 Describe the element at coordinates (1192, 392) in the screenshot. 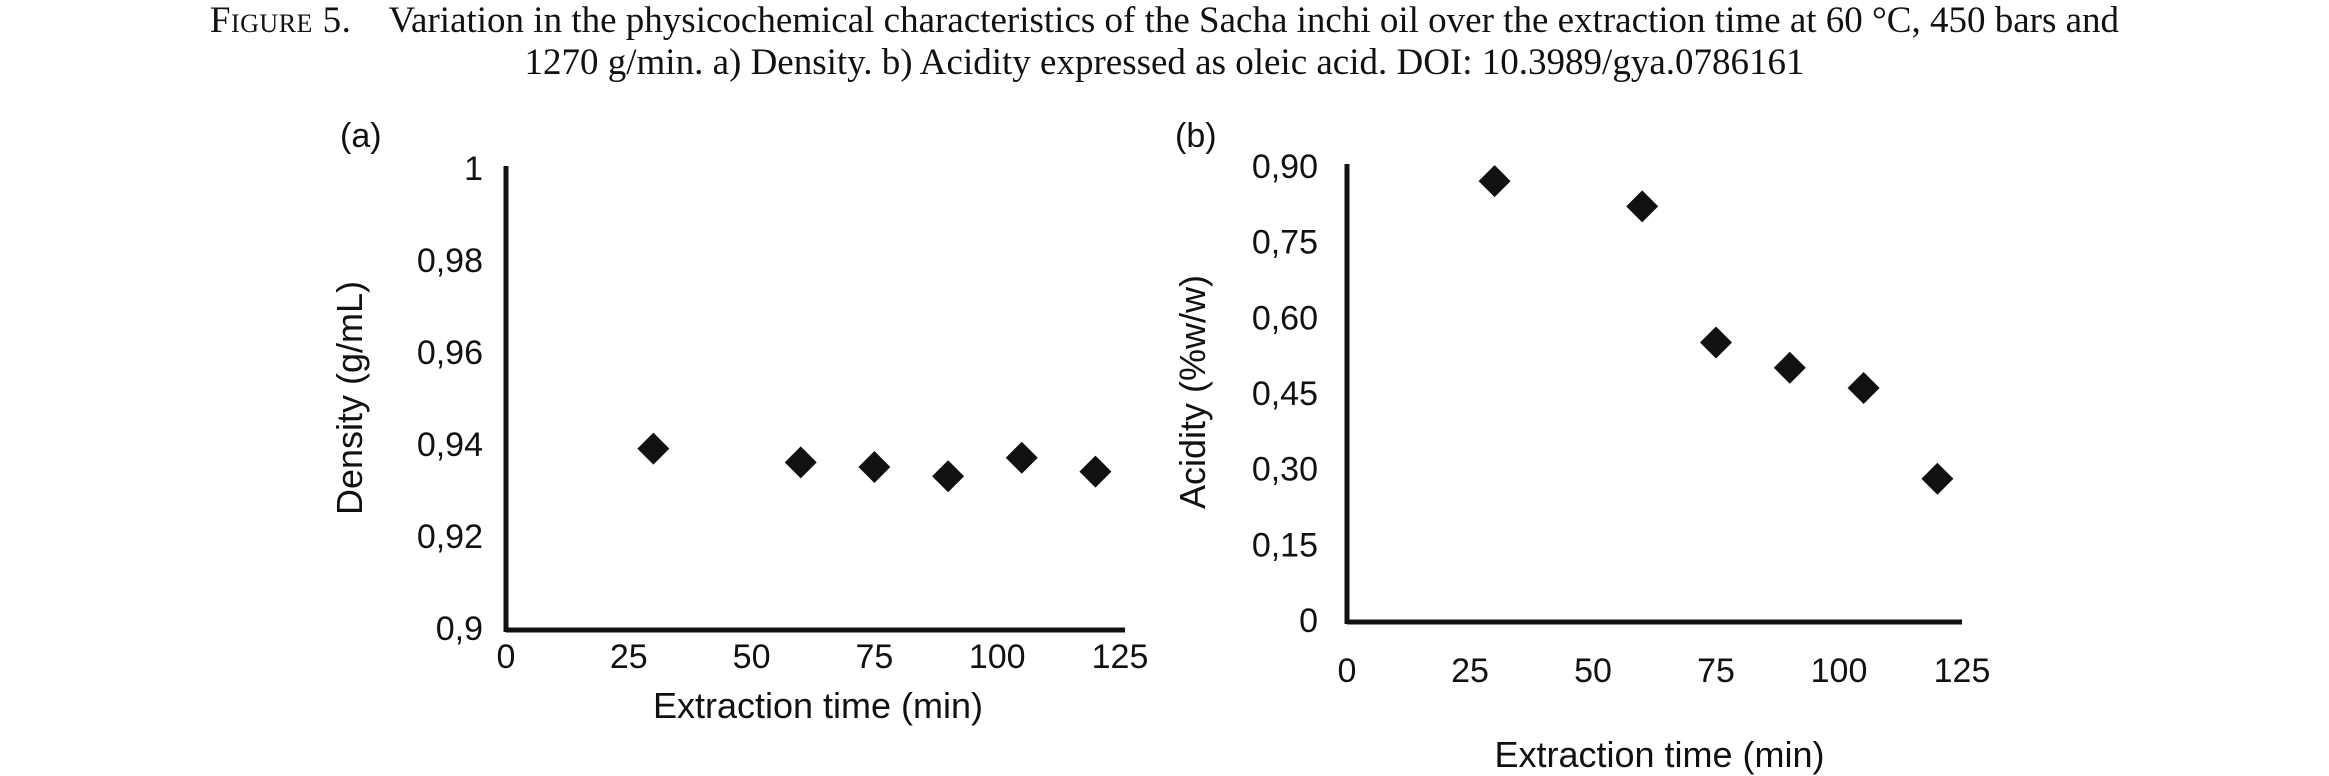

I see `y-axis-label-b: Acidity (%w/w)` at that location.